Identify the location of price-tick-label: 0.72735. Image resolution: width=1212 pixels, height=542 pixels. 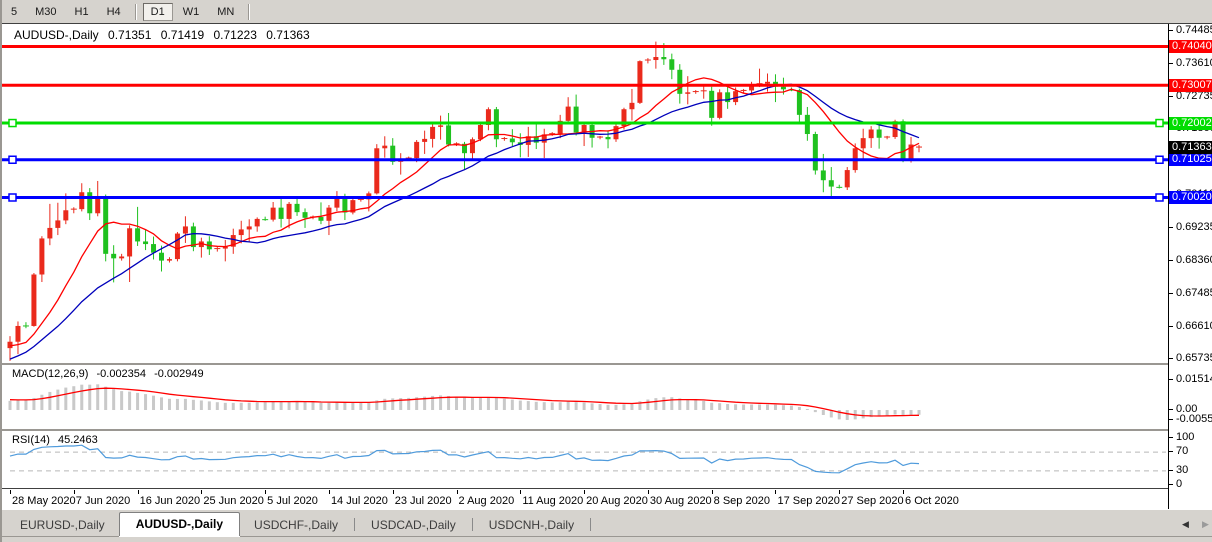
(1194, 95).